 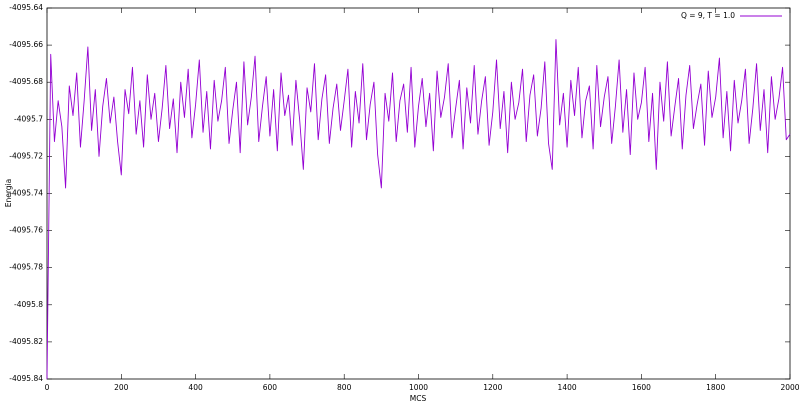 What do you see at coordinates (708, 15) in the screenshot?
I see `legend-label: Q = 9, T = 1.0` at bounding box center [708, 15].